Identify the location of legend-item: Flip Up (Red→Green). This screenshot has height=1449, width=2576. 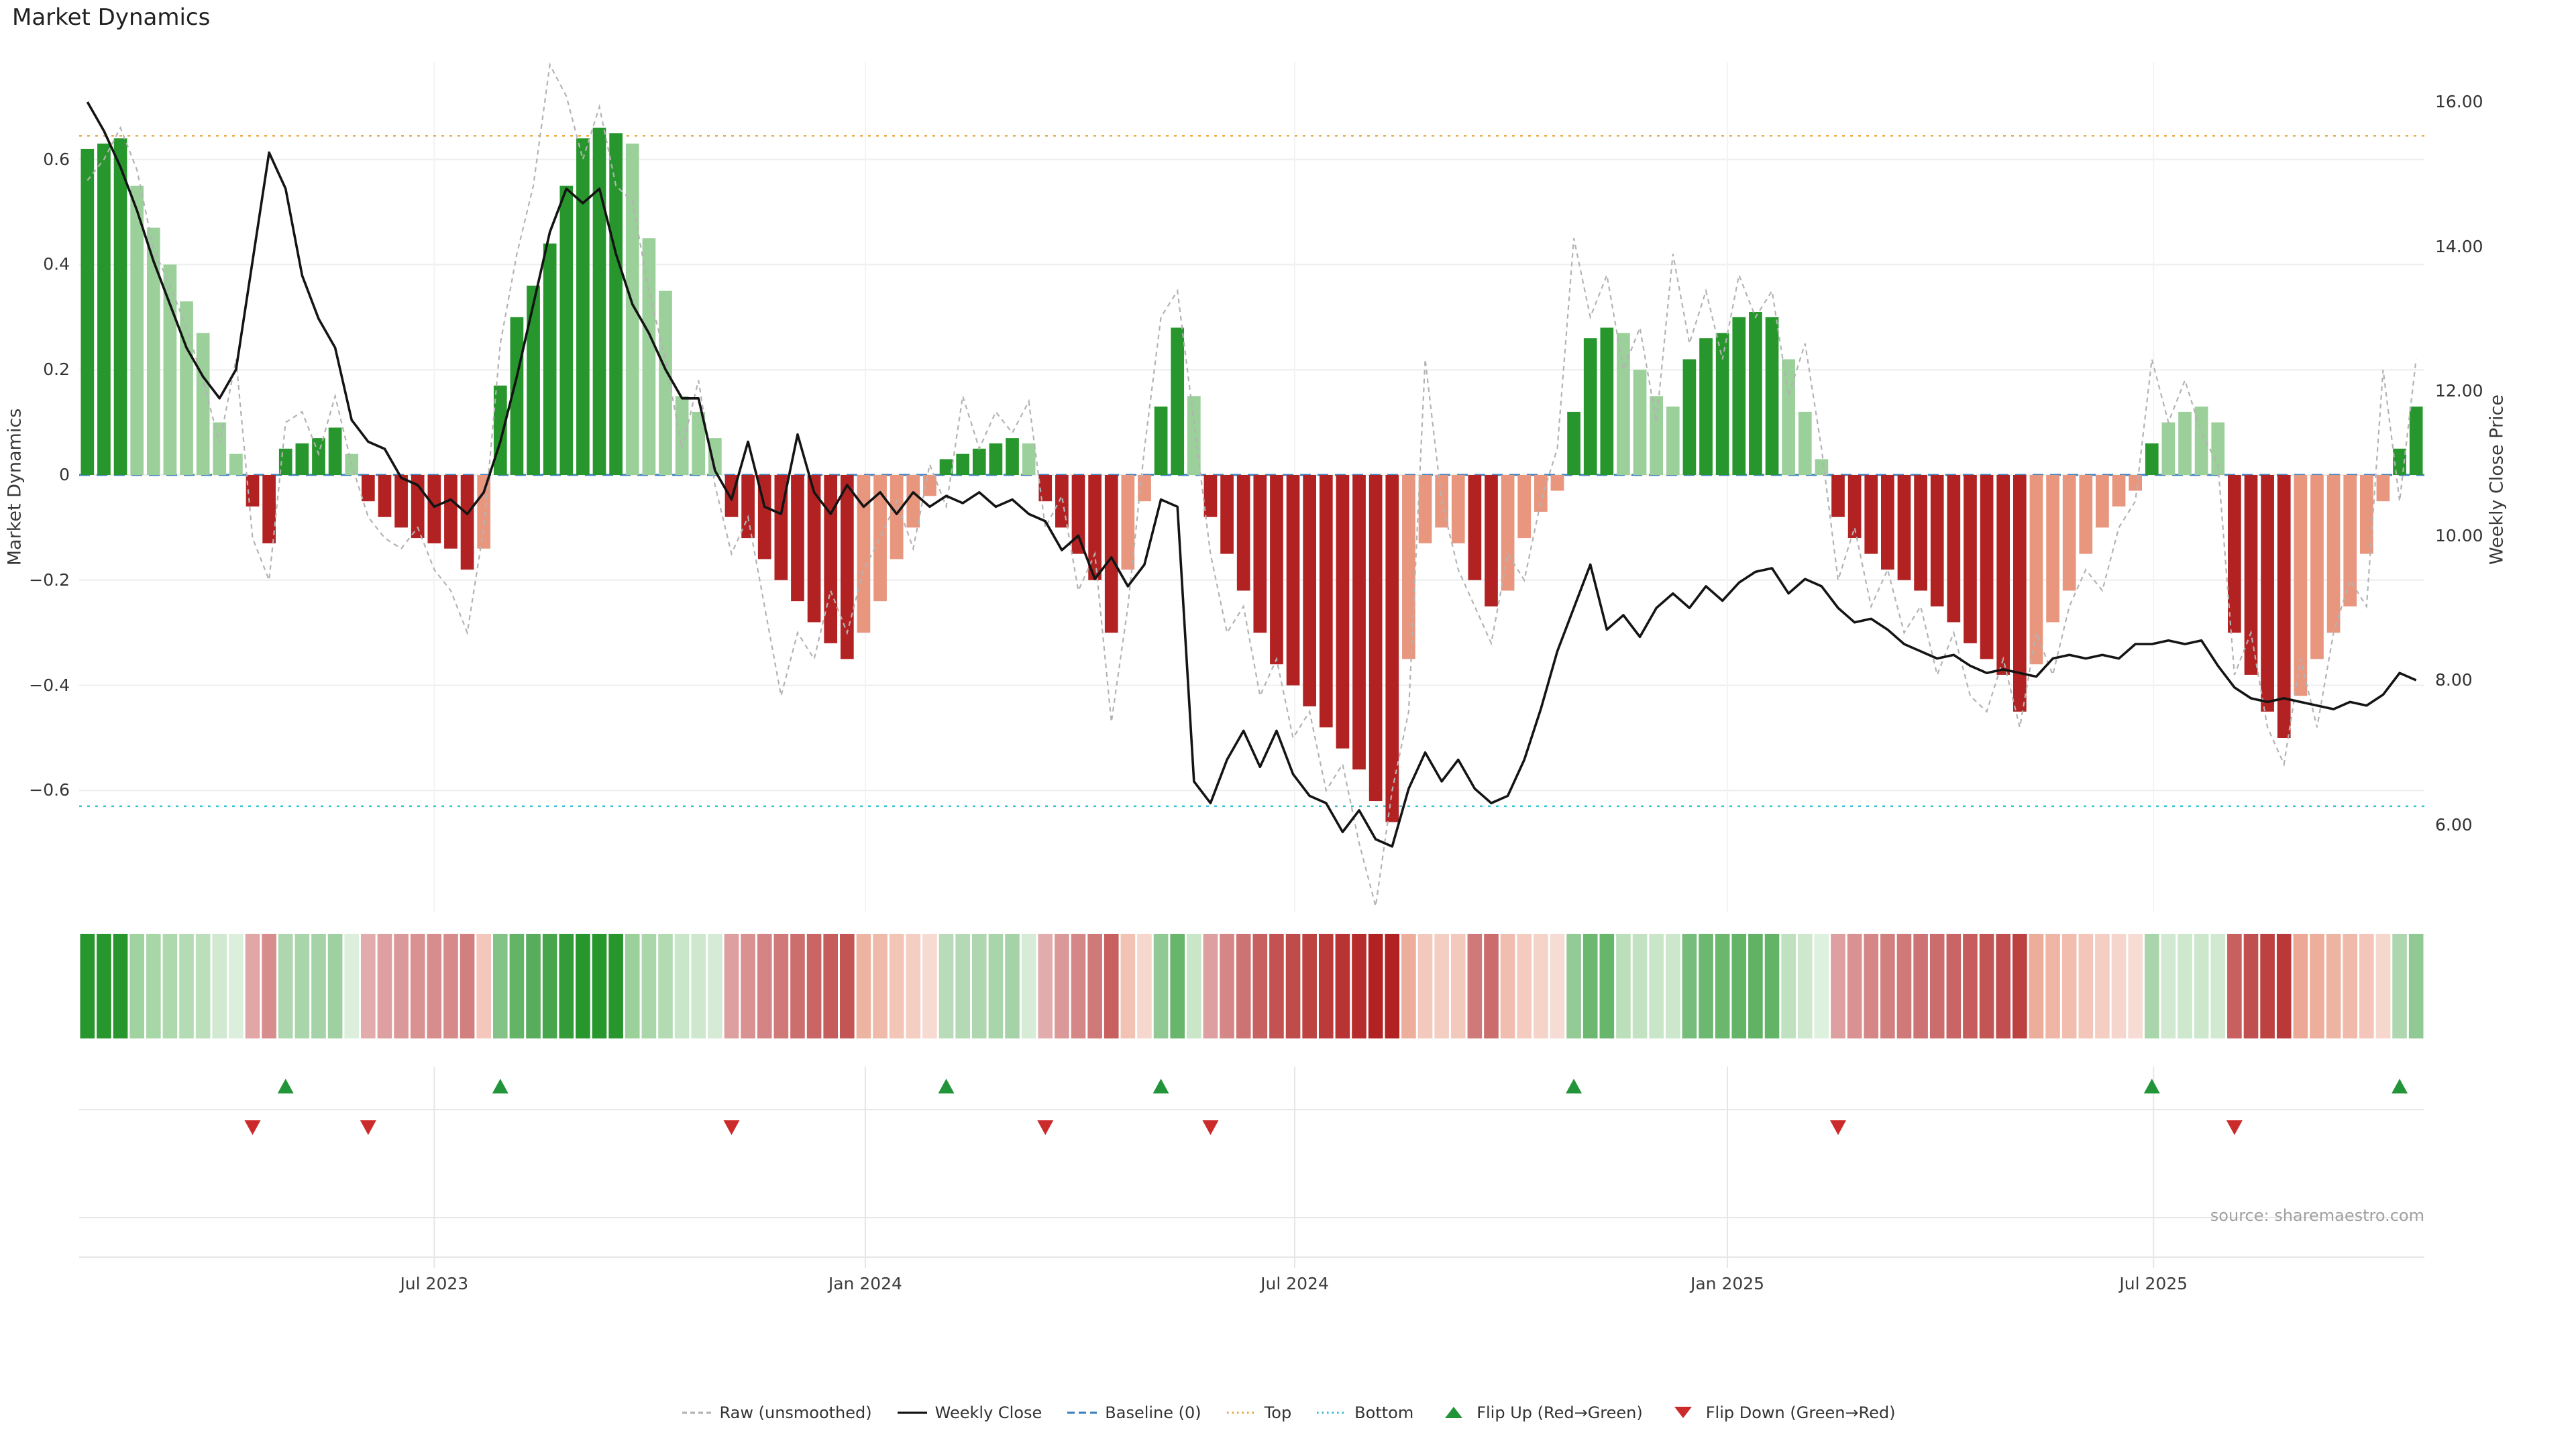
(1540, 1412).